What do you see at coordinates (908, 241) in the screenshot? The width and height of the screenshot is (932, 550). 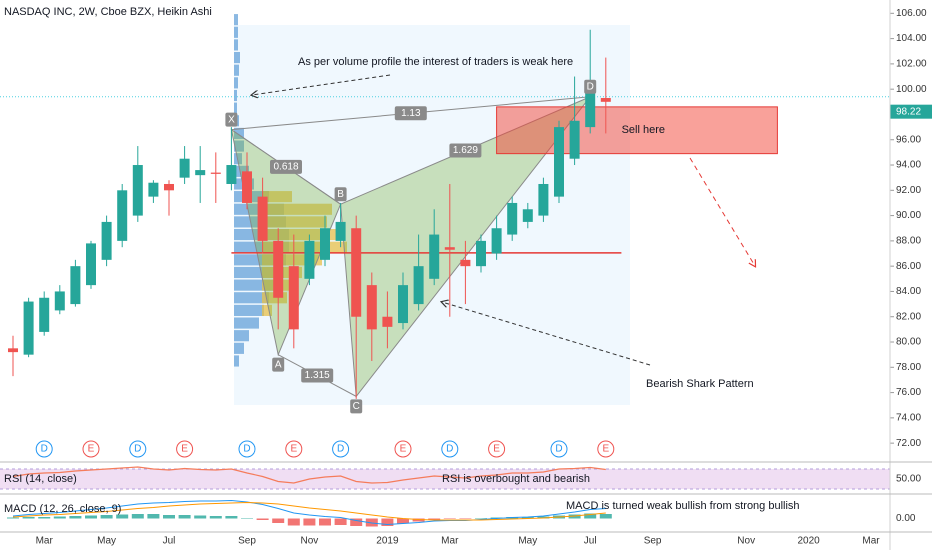 I see `y-tick-label: 88.00` at bounding box center [908, 241].